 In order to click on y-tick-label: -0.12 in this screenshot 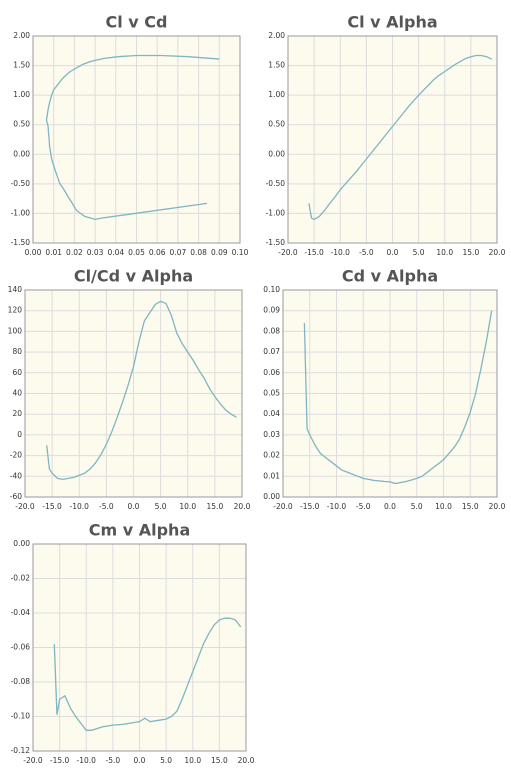, I will do `click(21, 750)`.